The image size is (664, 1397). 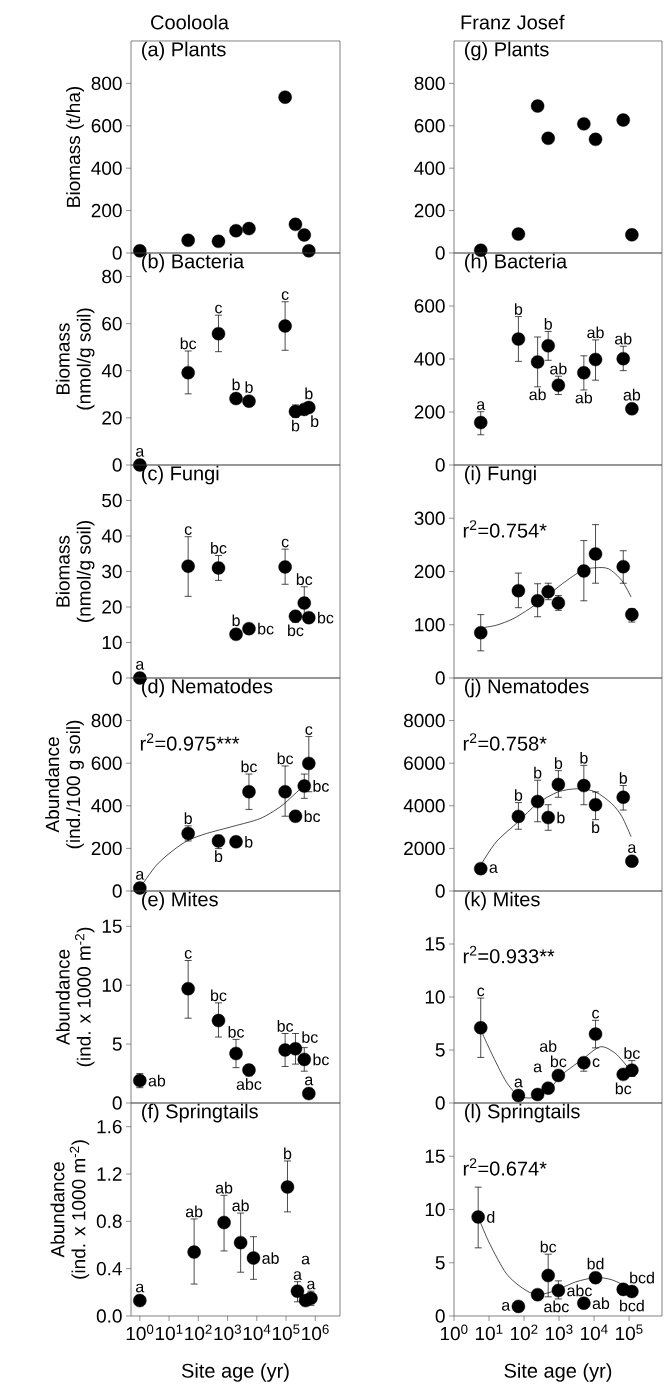 What do you see at coordinates (70, 1209) in the screenshot?
I see `y-axis-title: Abundance (ind. x 1000 m$^{-2}$)` at bounding box center [70, 1209].